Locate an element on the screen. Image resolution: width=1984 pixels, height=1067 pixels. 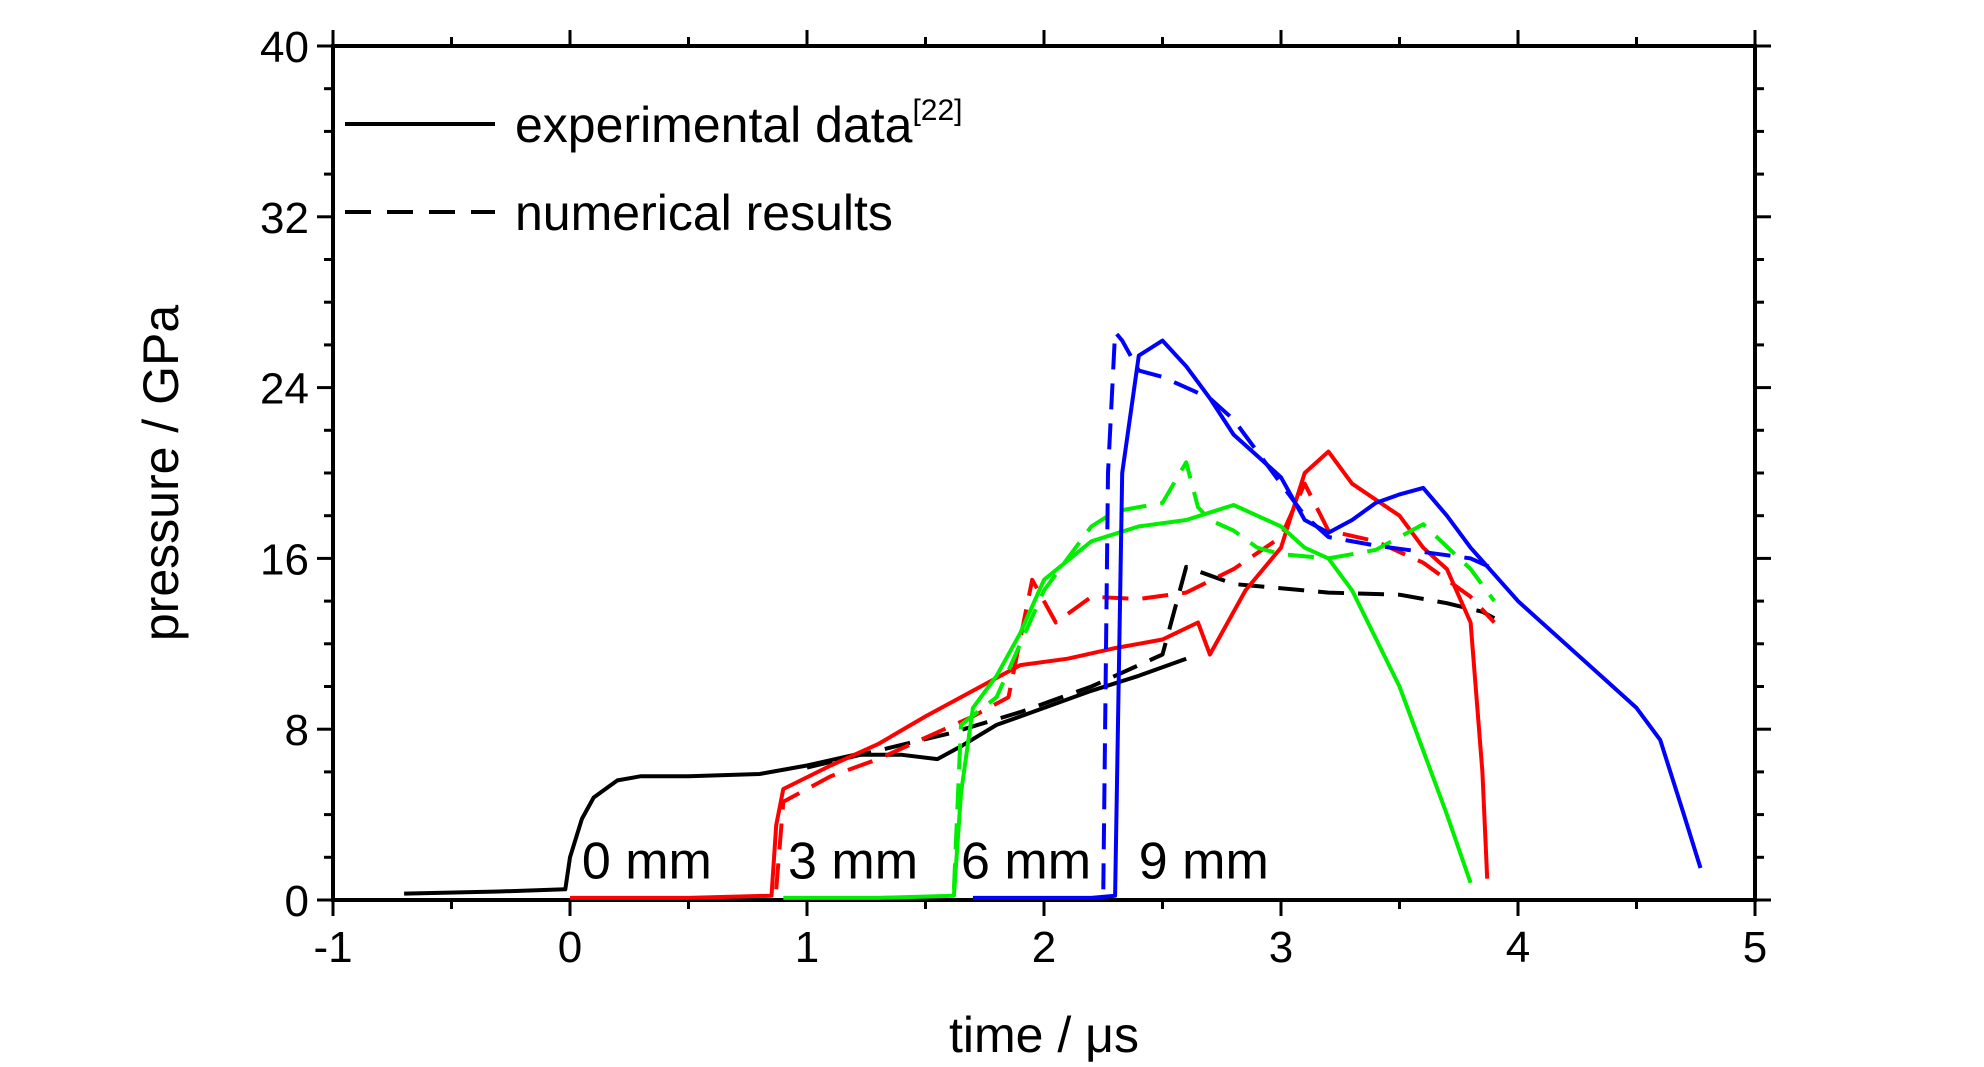
x-tick-label: 0 is located at coordinates (570, 947).